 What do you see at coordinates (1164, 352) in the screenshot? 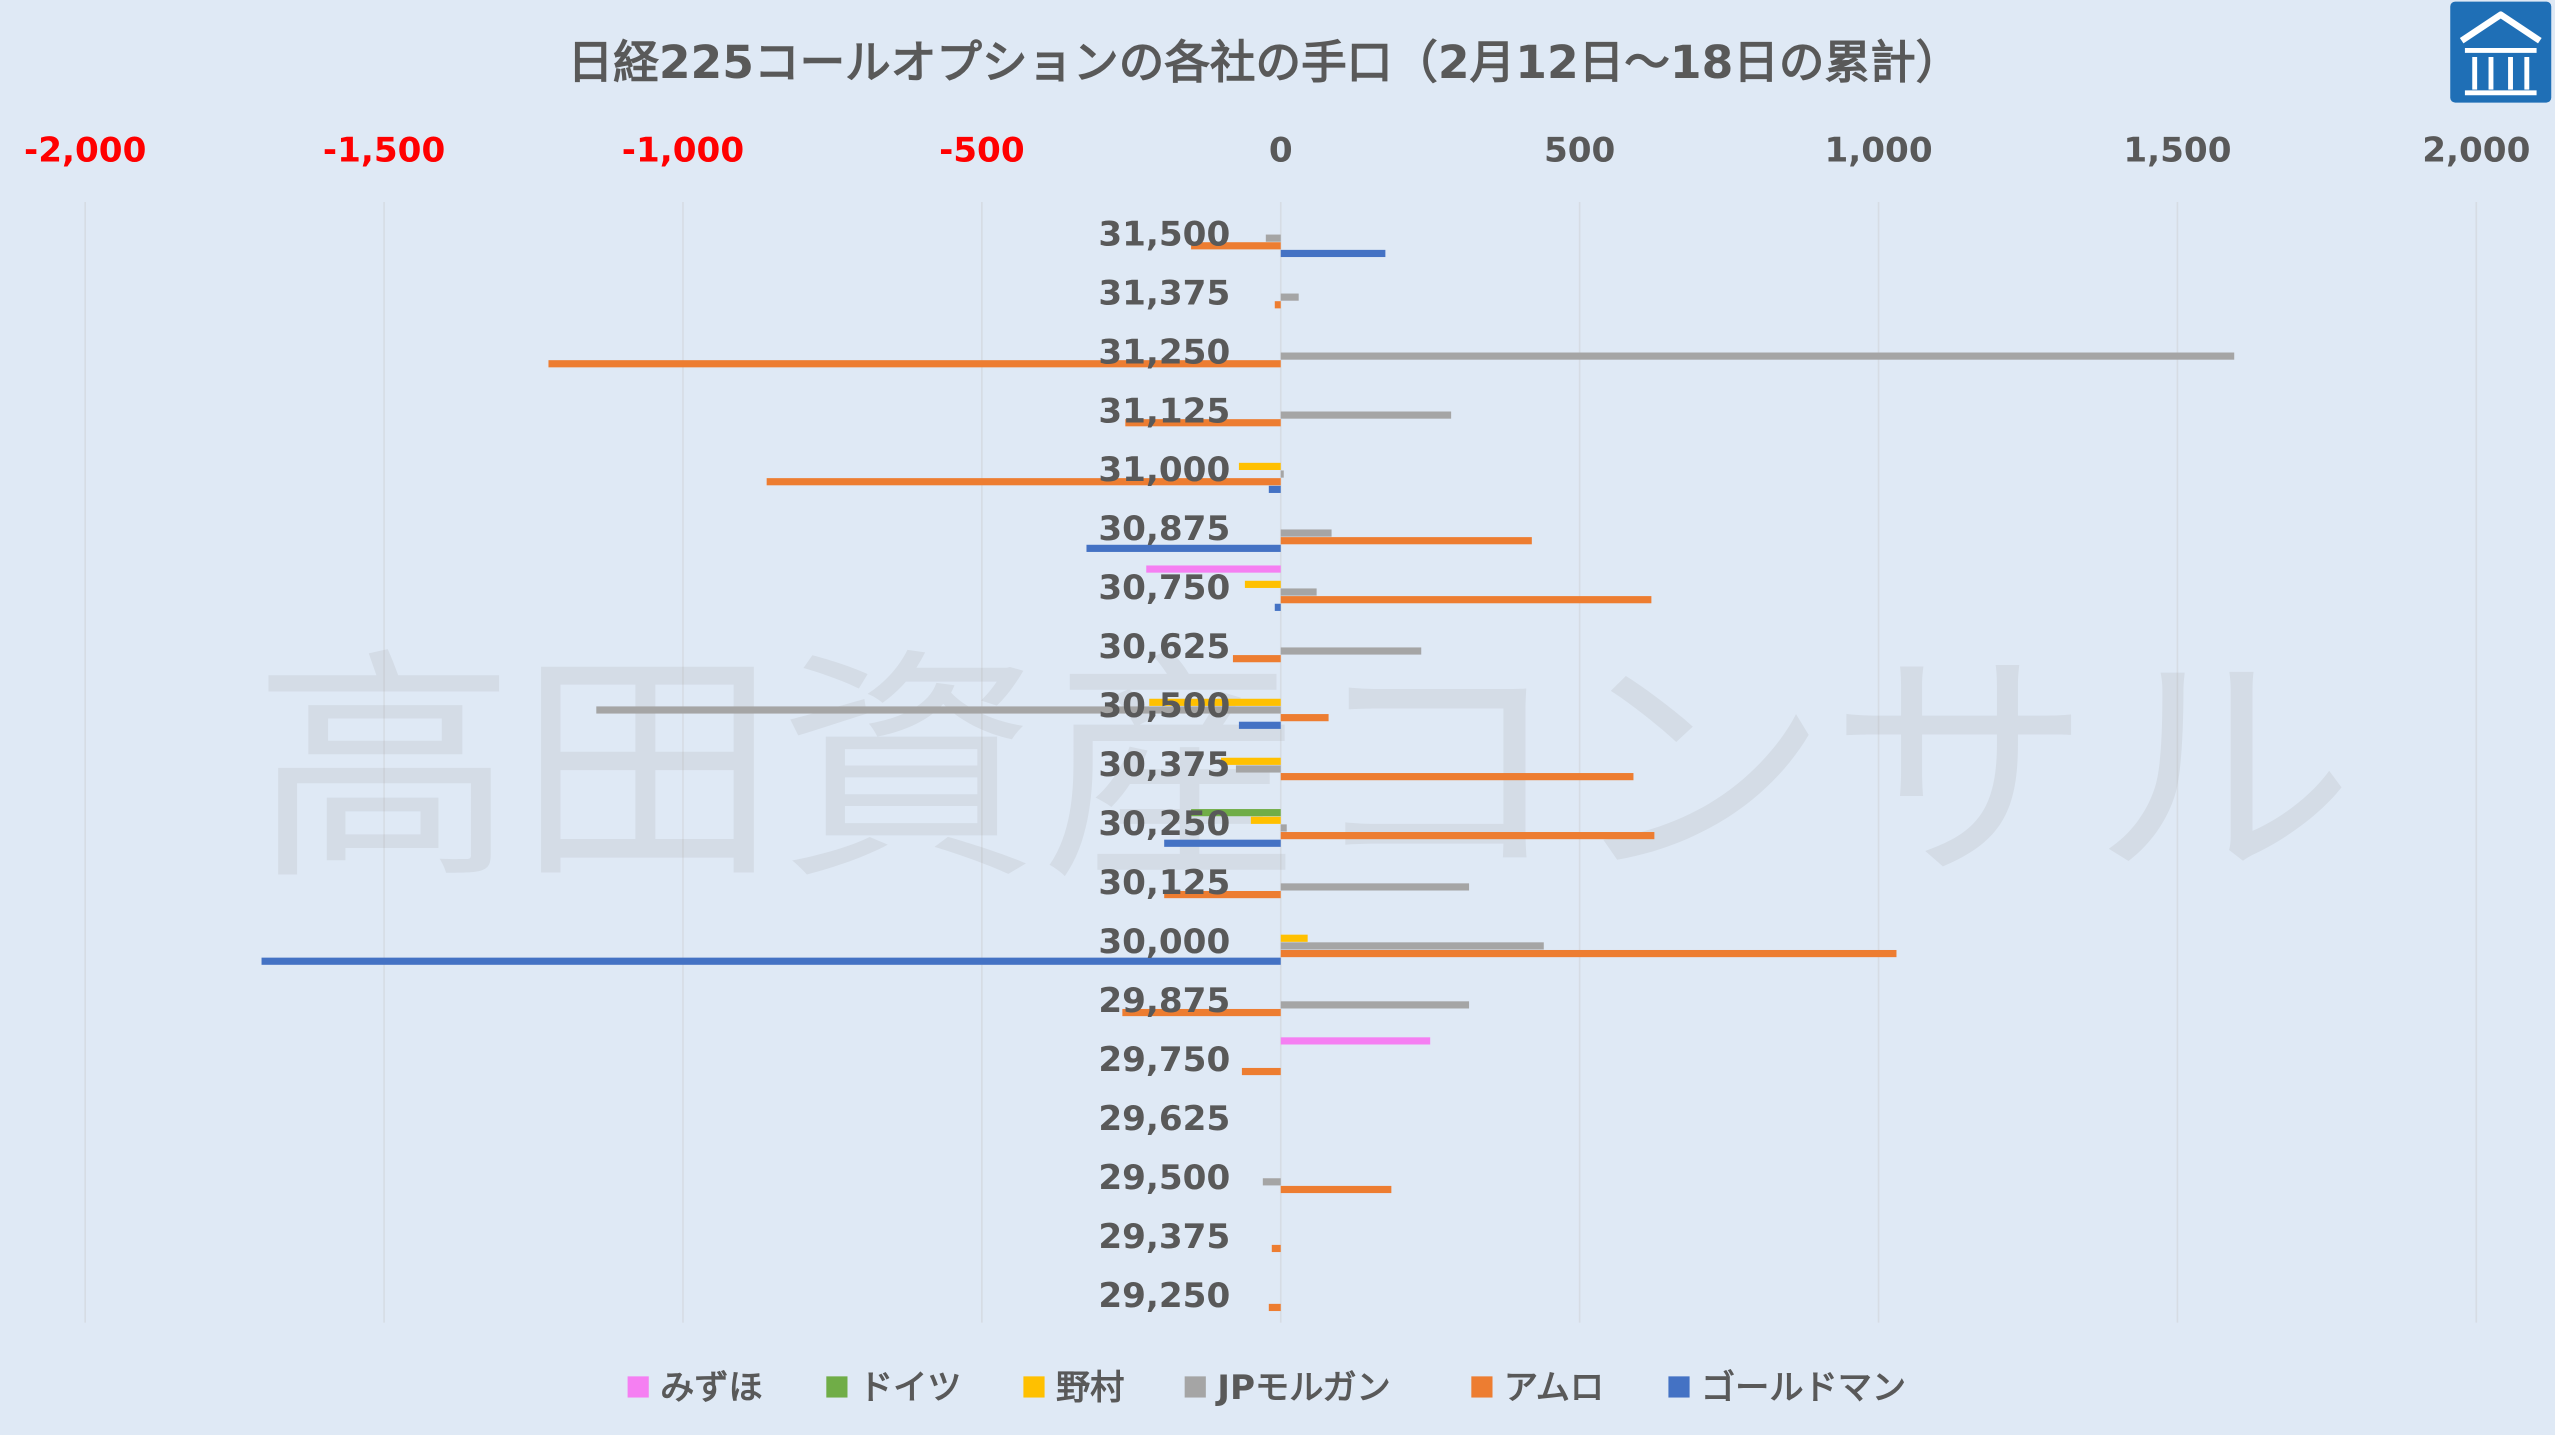
I see `category-label-31250: 31,250` at bounding box center [1164, 352].